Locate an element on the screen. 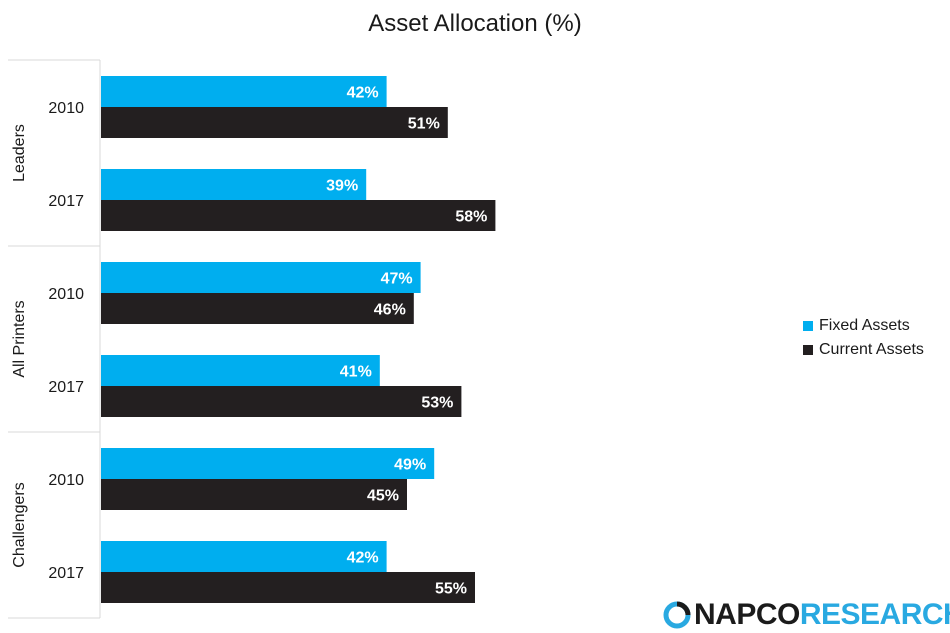 The width and height of the screenshot is (950, 633). legend-label-fixed-assets: Fixed Assets is located at coordinates (864, 325).